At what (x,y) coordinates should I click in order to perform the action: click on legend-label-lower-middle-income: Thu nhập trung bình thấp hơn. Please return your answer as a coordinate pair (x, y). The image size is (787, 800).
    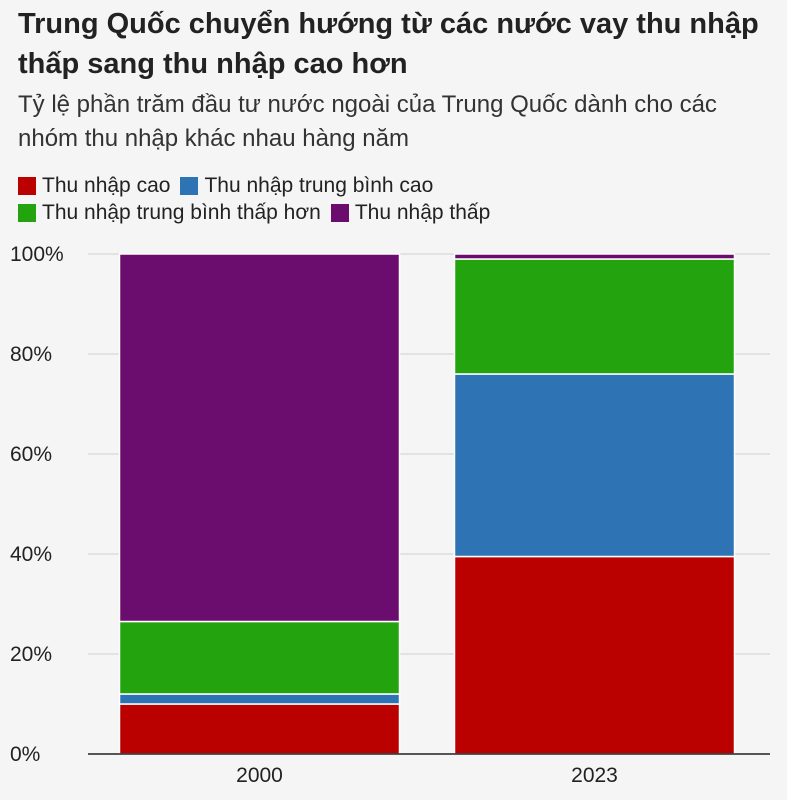
    Looking at the image, I should click on (181, 212).